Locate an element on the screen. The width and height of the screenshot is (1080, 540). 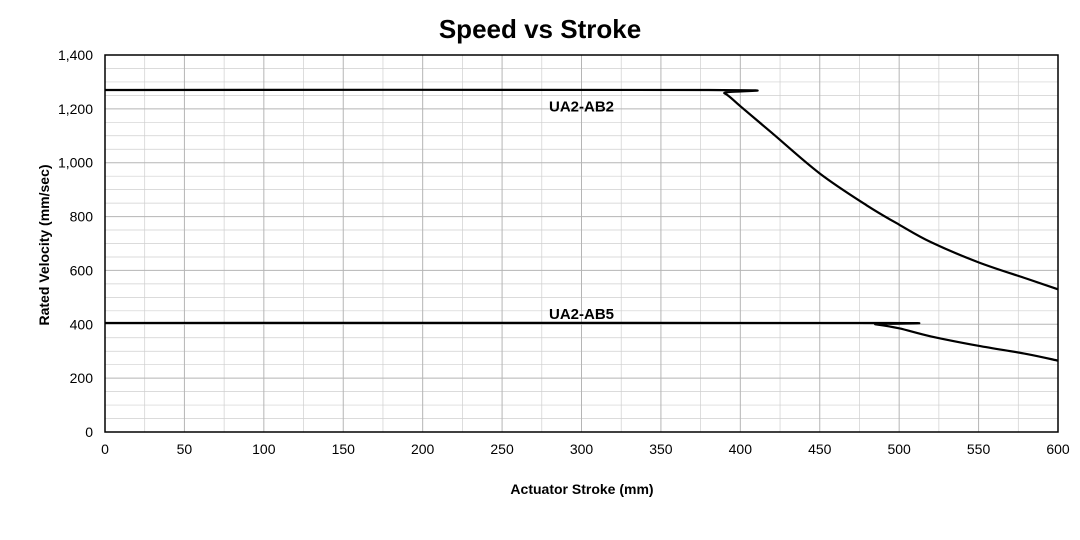
y-tick-label: 1,400 is located at coordinates (75, 55).